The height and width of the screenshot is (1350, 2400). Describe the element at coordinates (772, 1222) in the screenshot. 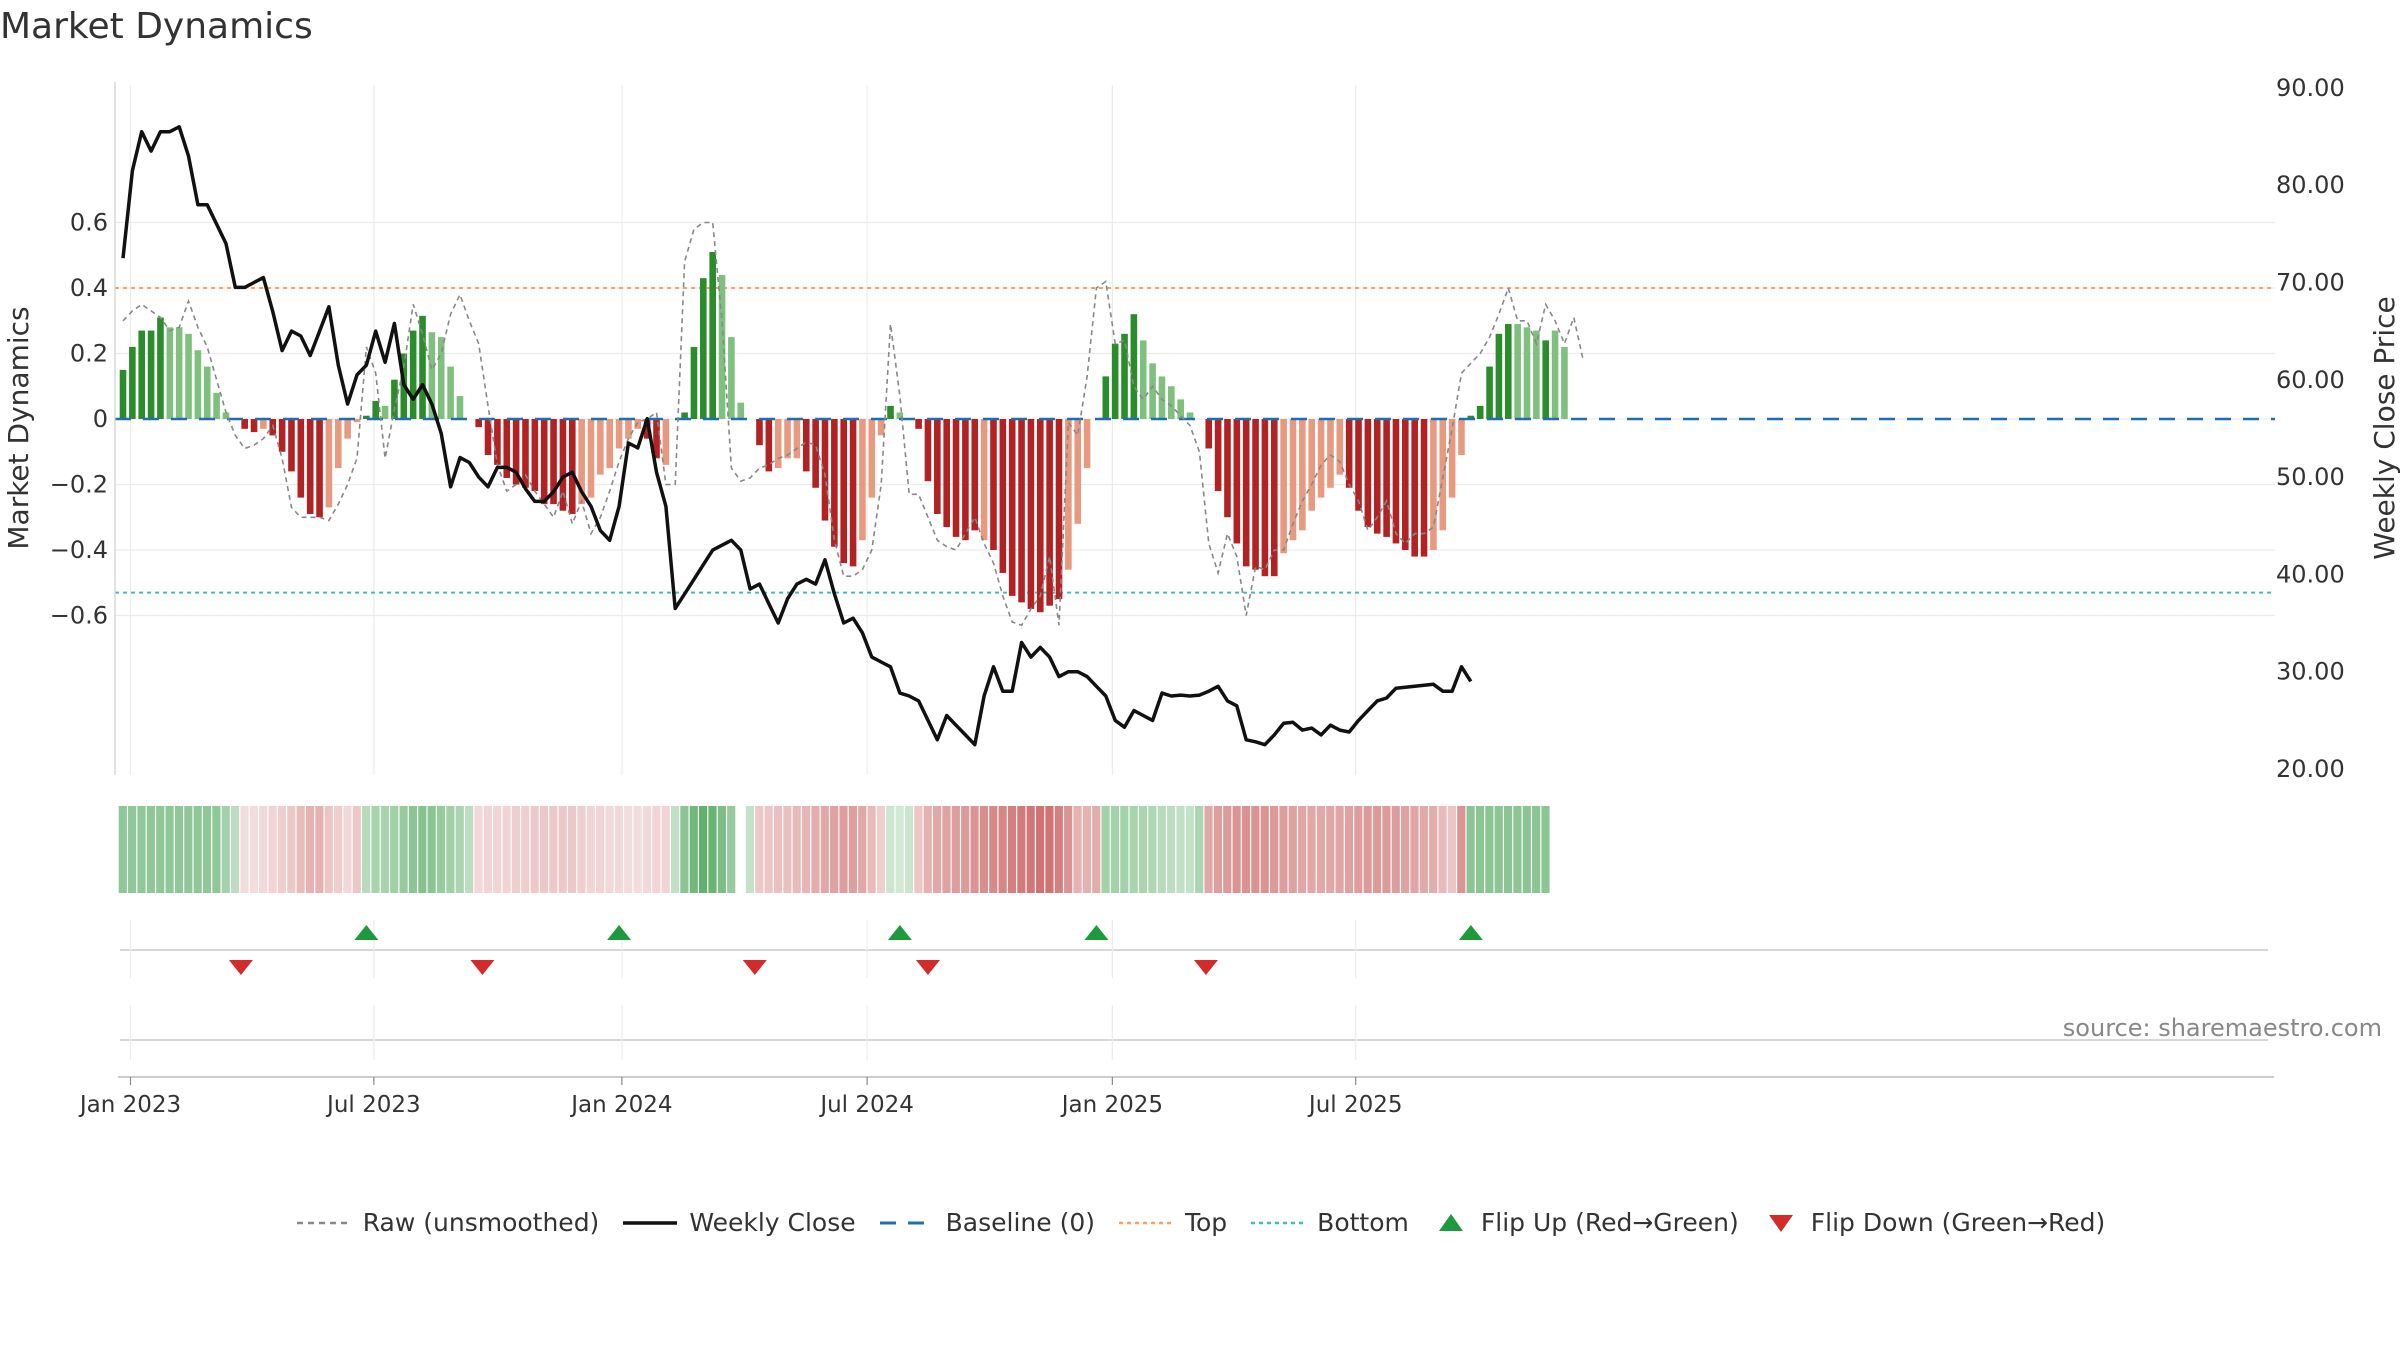

I see `legend-label-close: Weekly Close` at that location.